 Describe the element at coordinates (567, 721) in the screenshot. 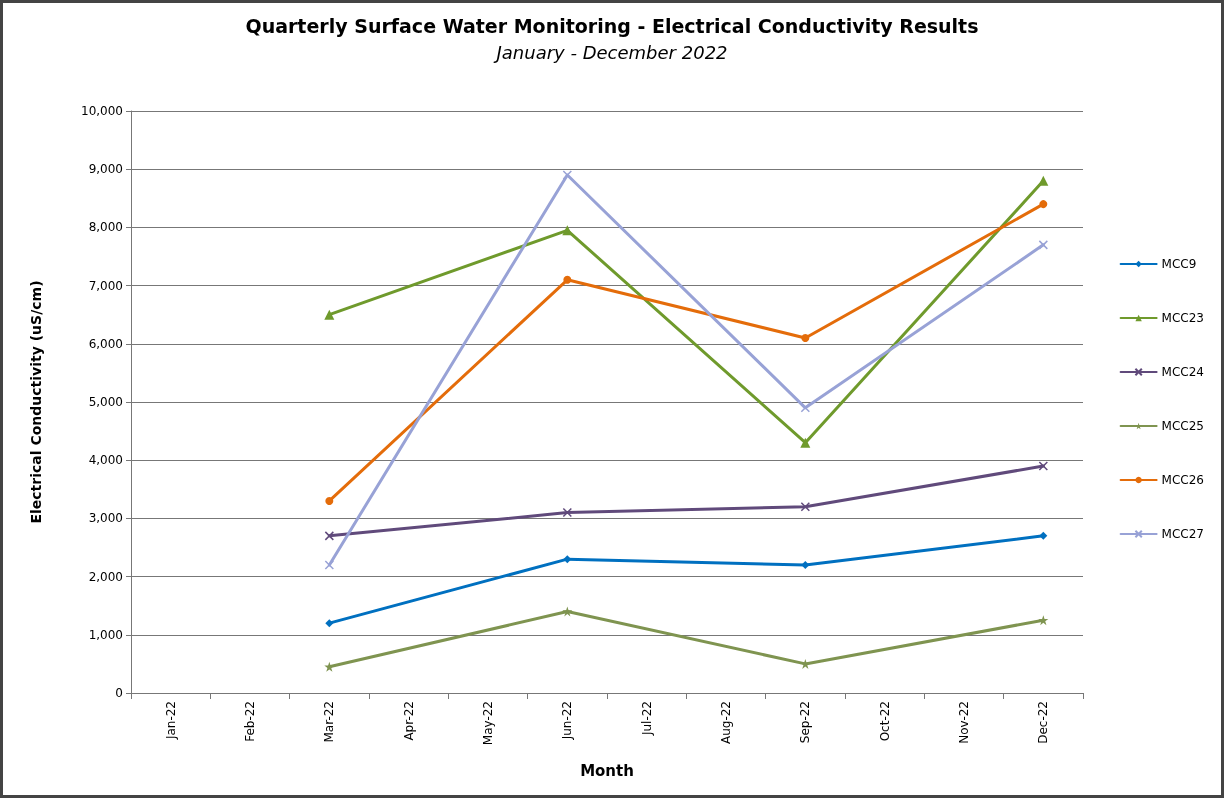

I see `x-tick-label: Jun-22` at that location.